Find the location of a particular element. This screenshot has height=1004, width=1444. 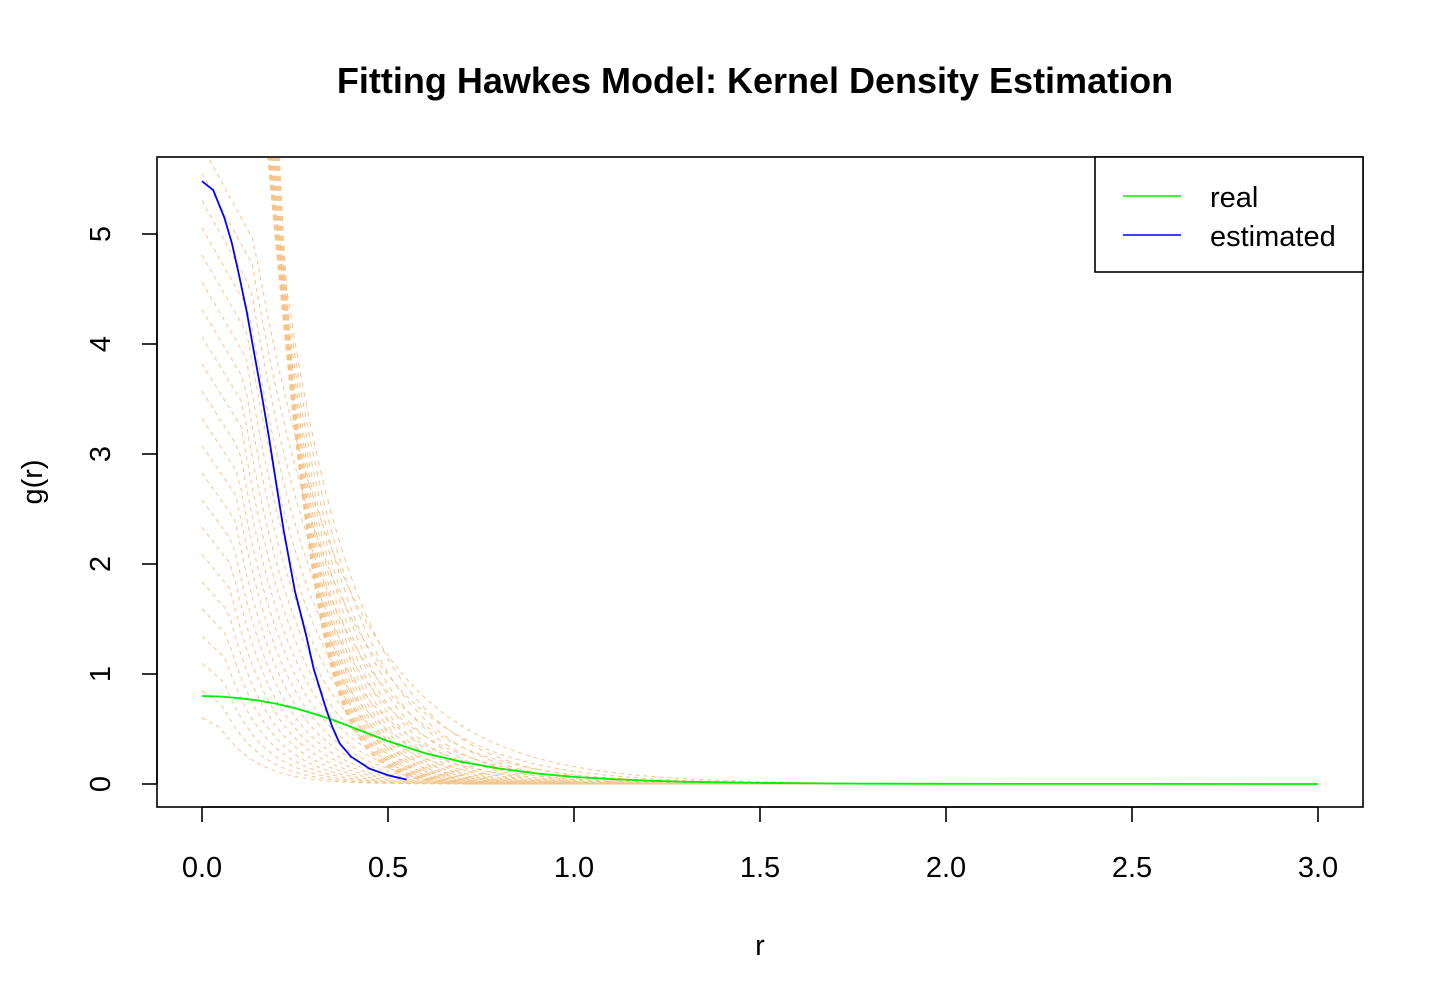

x-tick-label: 0.0 is located at coordinates (202, 868).